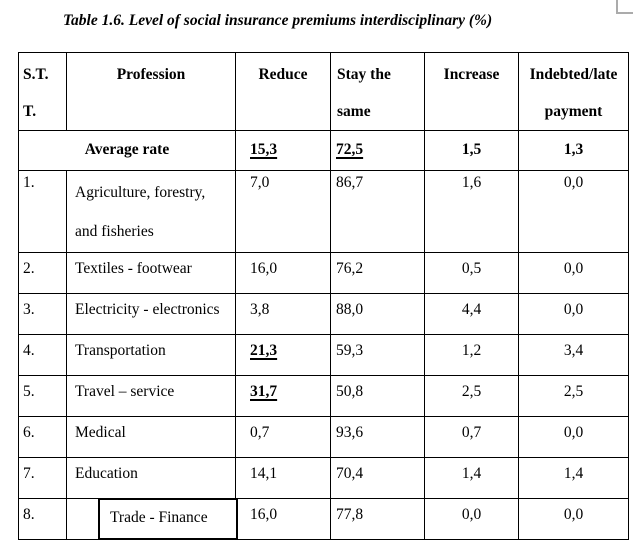  What do you see at coordinates (30, 111) in the screenshot?
I see `col-header-stt-line2: T.` at bounding box center [30, 111].